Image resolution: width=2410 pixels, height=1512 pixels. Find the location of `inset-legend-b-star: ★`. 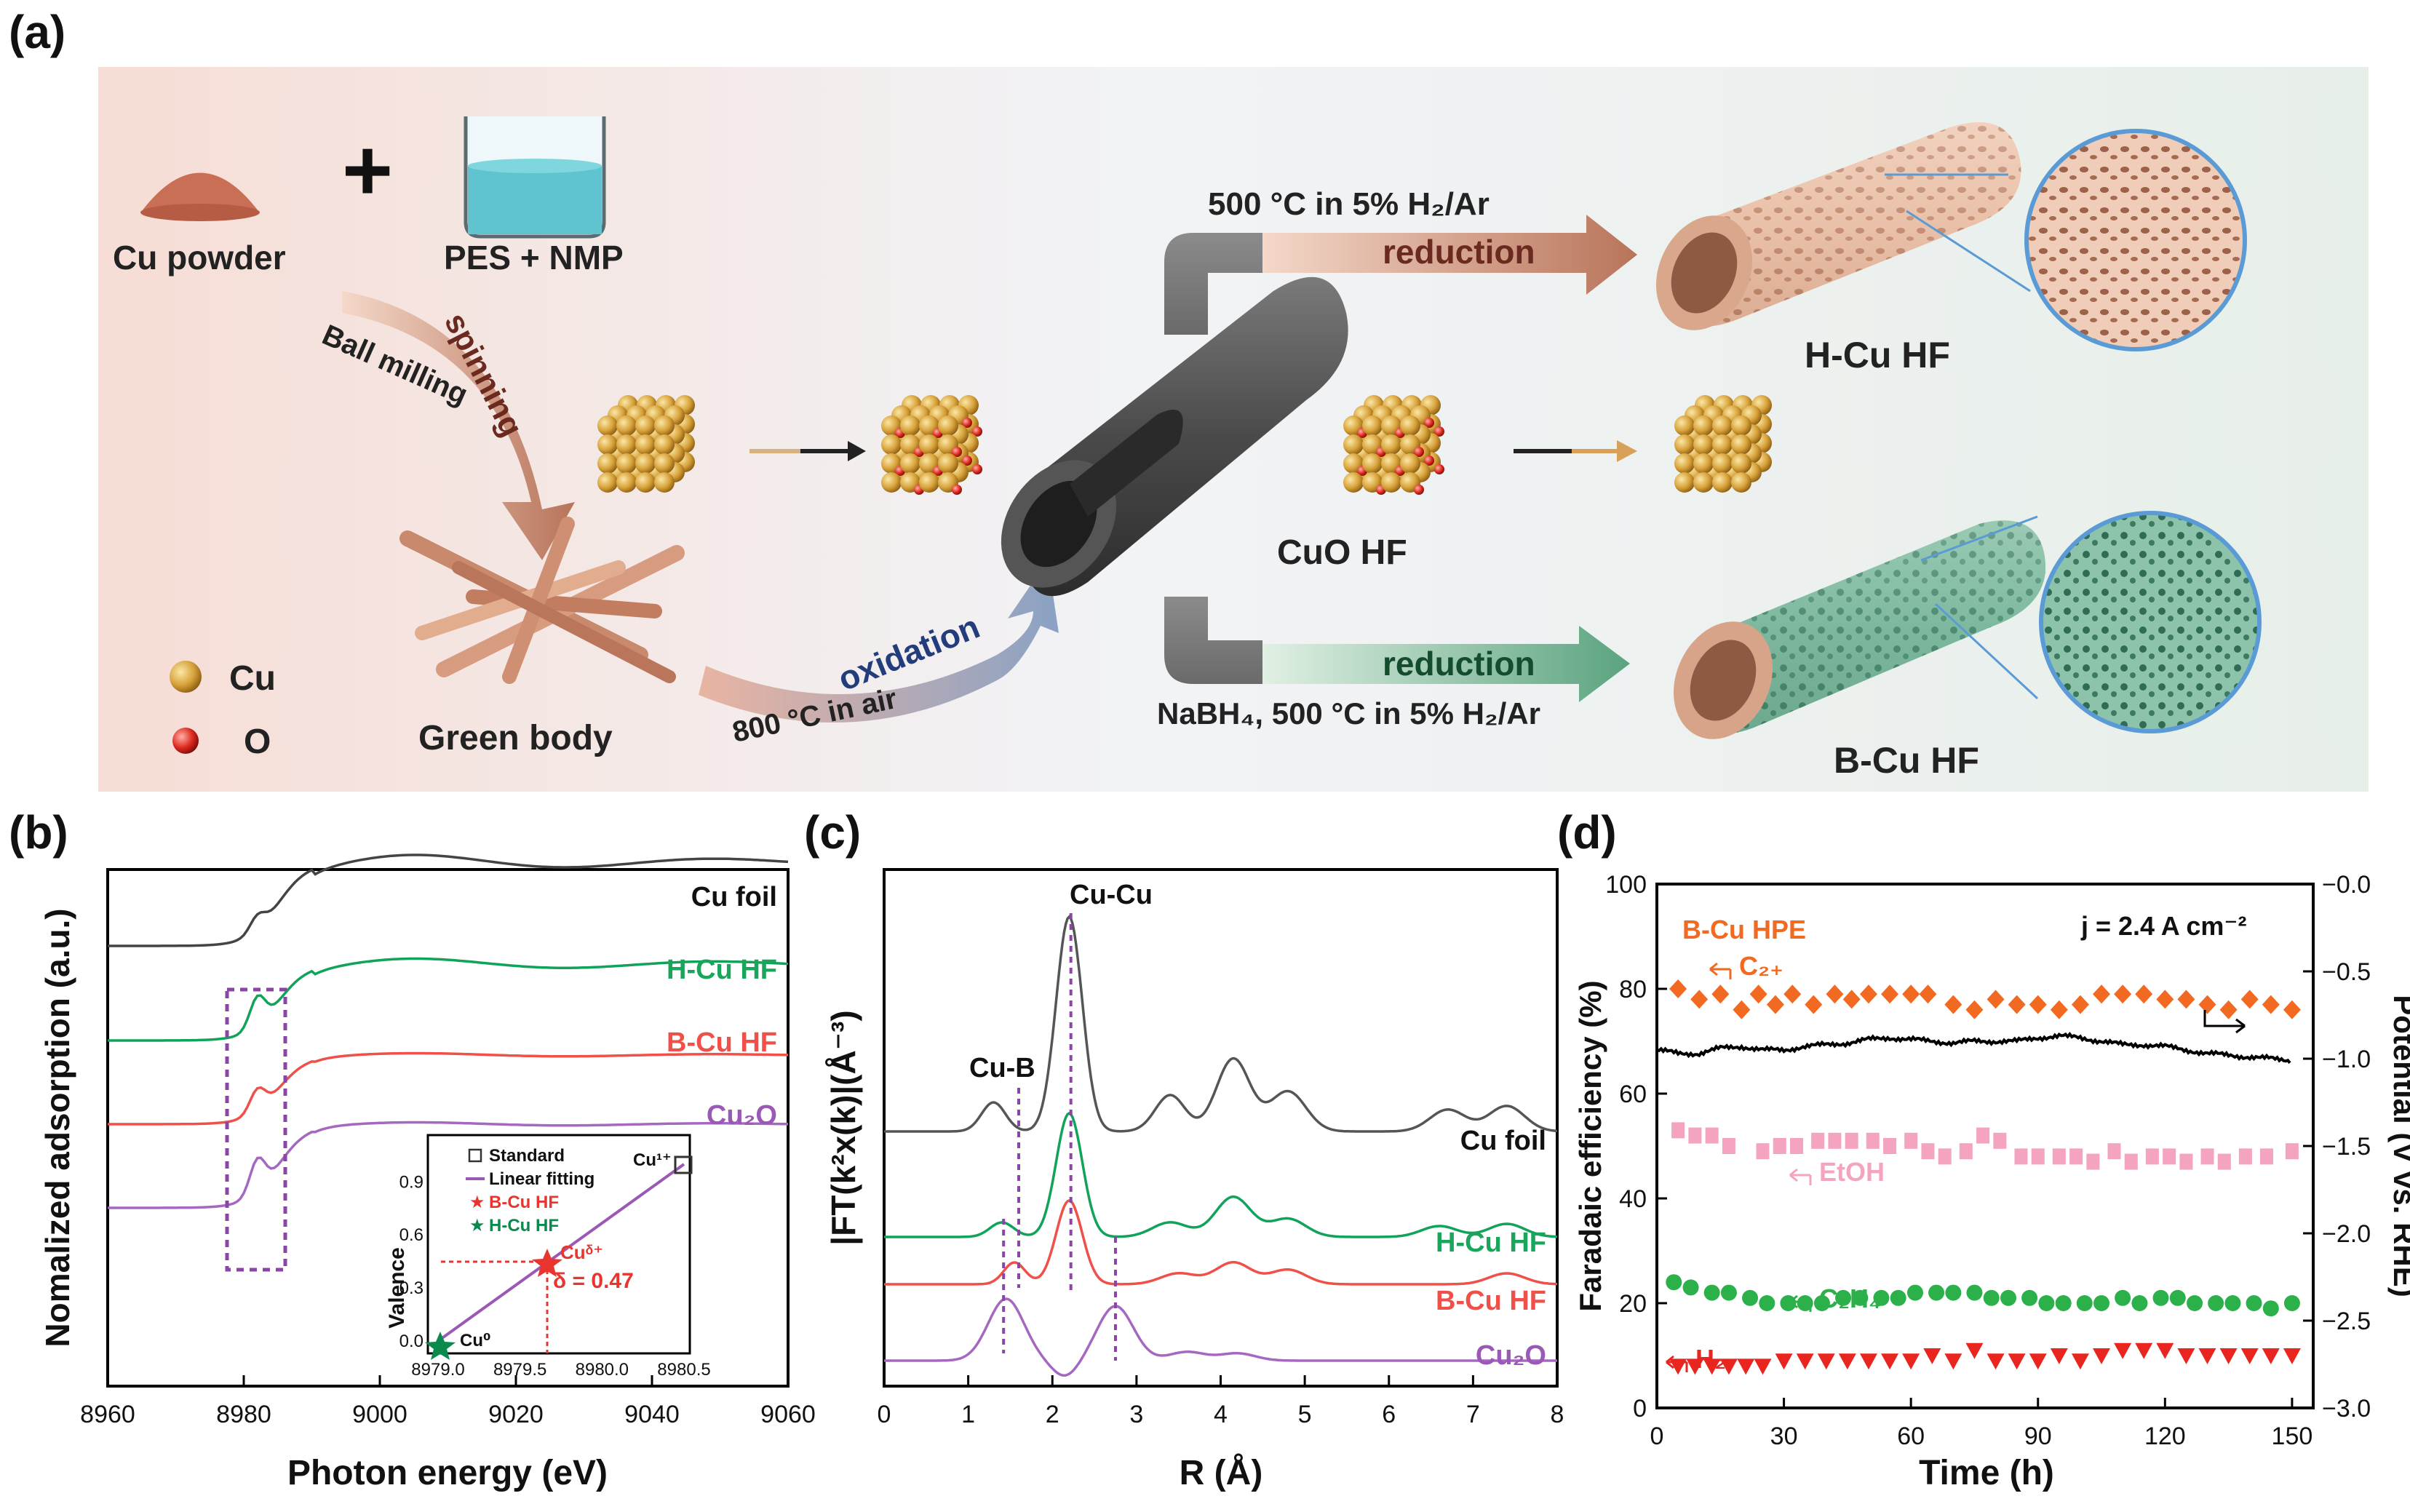

inset-legend-b-star: ★ is located at coordinates (477, 1203).